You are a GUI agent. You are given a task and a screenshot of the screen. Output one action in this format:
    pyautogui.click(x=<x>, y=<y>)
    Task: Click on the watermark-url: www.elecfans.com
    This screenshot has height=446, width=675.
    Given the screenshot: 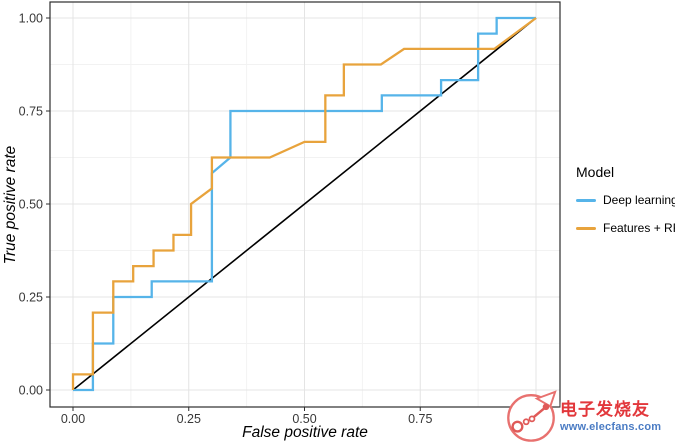 What is the action you would take?
    pyautogui.click(x=611, y=426)
    